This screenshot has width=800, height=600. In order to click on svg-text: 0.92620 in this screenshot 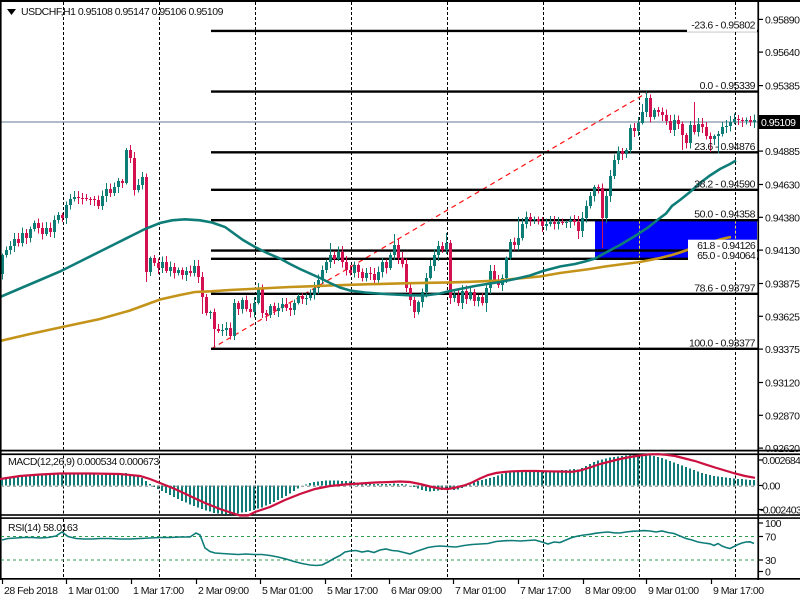, I will do `click(782, 449)`.